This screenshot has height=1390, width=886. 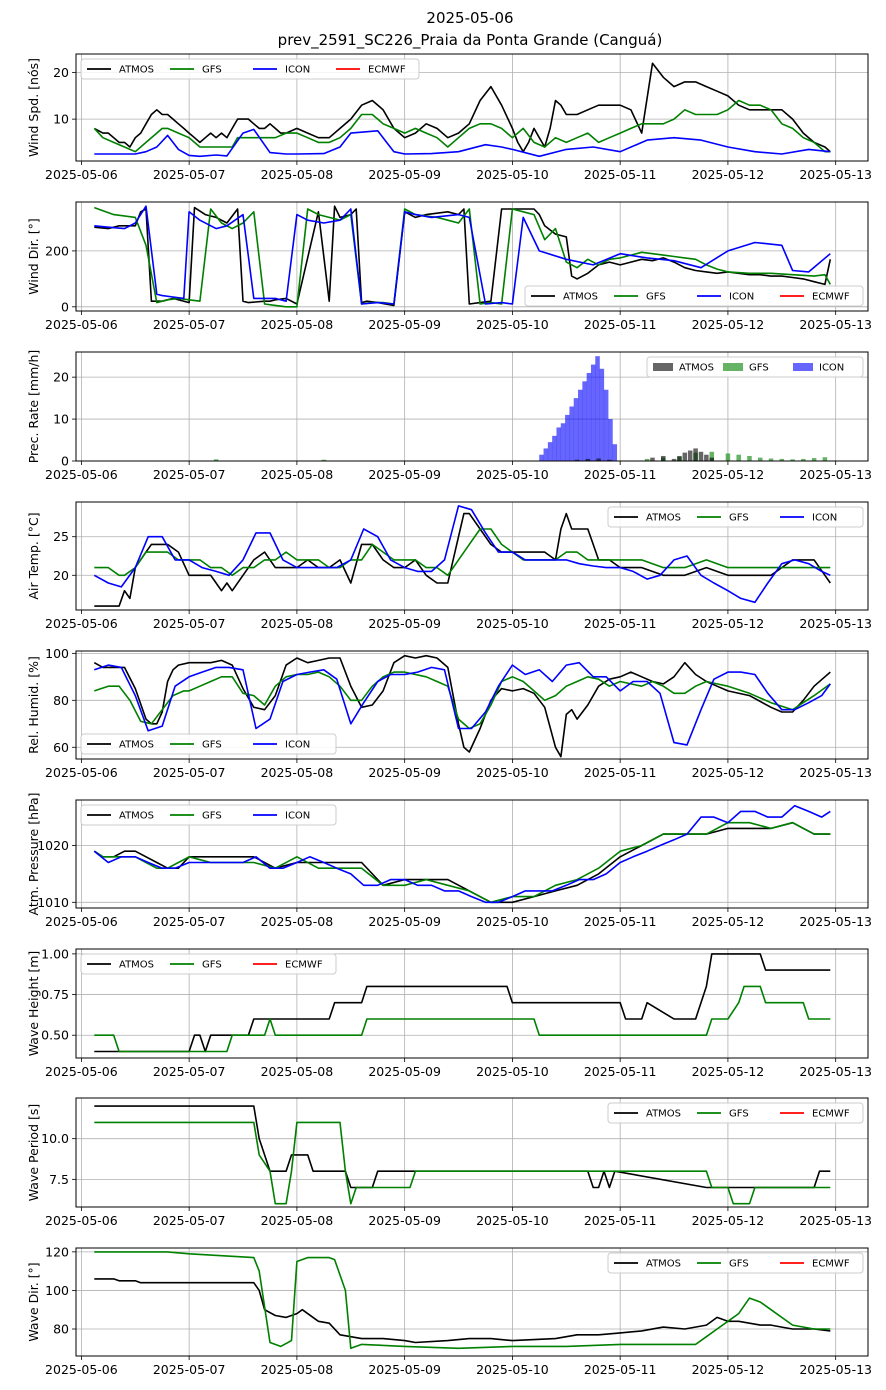 I want to click on y-tick-label: 10, so click(x=61, y=119).